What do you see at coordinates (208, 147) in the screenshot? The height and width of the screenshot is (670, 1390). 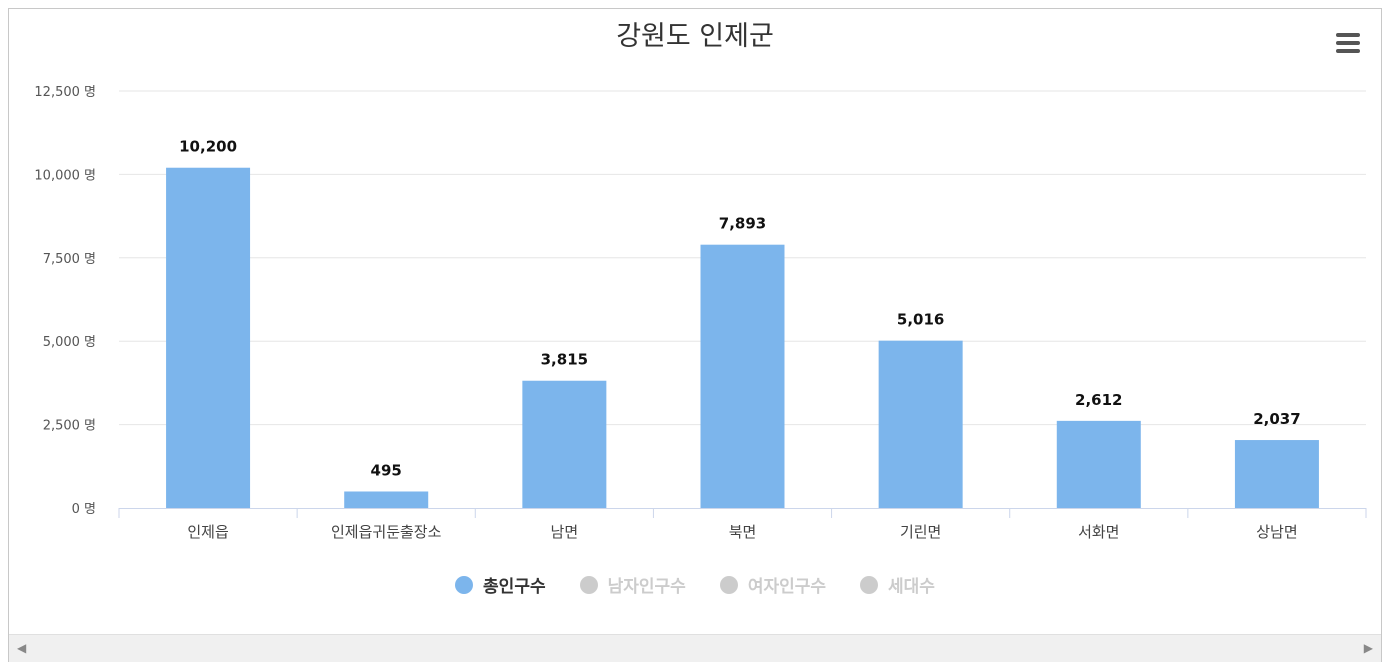 I see `data-label: 10,200` at bounding box center [208, 147].